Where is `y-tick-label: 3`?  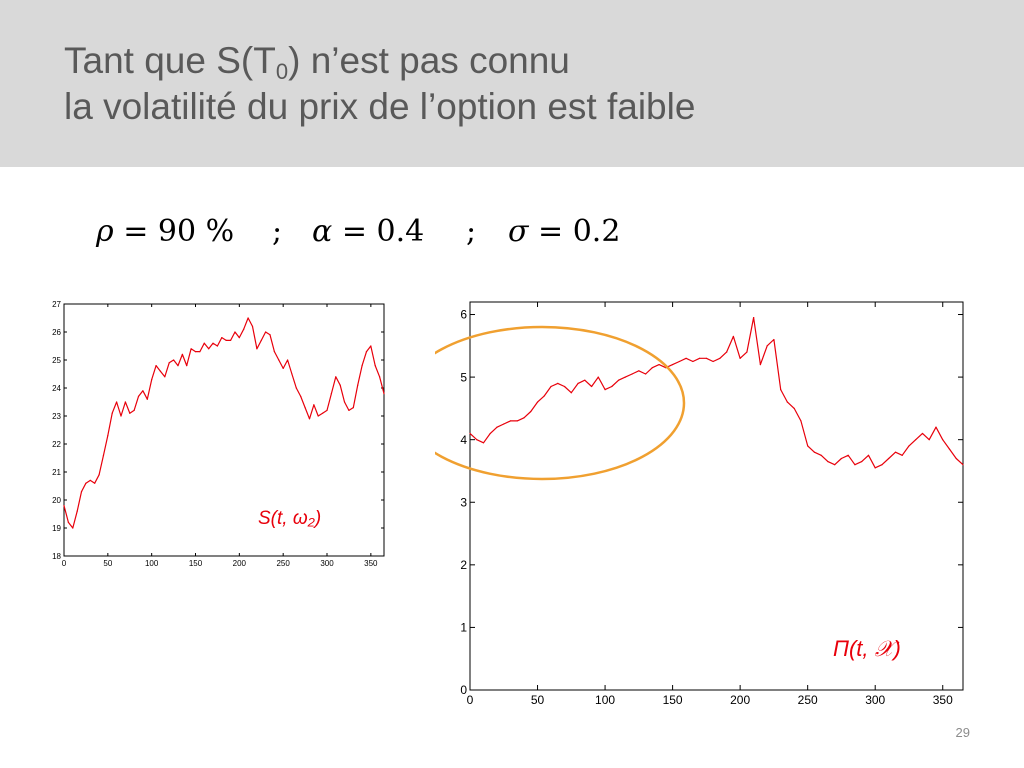
y-tick-label: 3 is located at coordinates (463, 502).